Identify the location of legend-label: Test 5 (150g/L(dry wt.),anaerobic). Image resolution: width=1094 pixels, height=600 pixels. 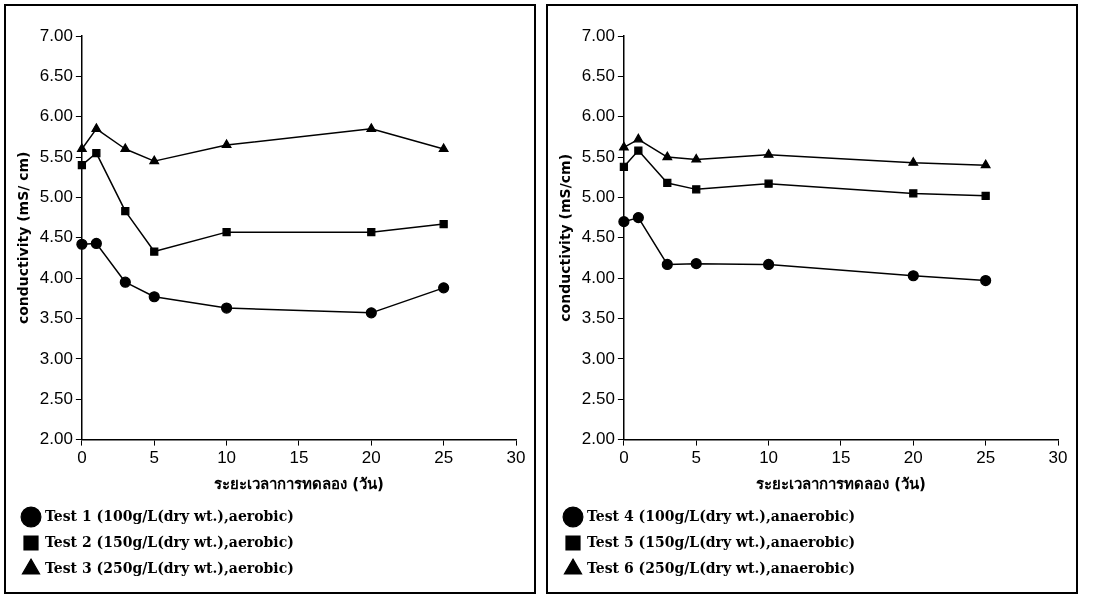
(721, 541).